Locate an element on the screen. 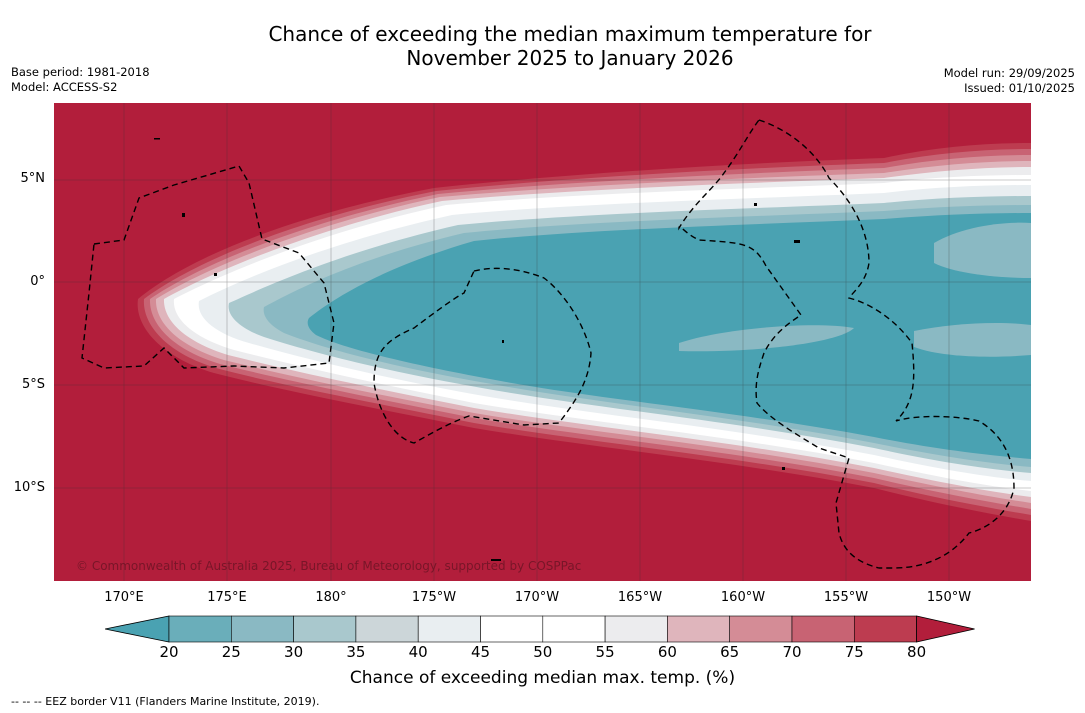 Image resolution: width=1085 pixels, height=713 pixels. colorbar-tick-label: 40 is located at coordinates (418, 652).